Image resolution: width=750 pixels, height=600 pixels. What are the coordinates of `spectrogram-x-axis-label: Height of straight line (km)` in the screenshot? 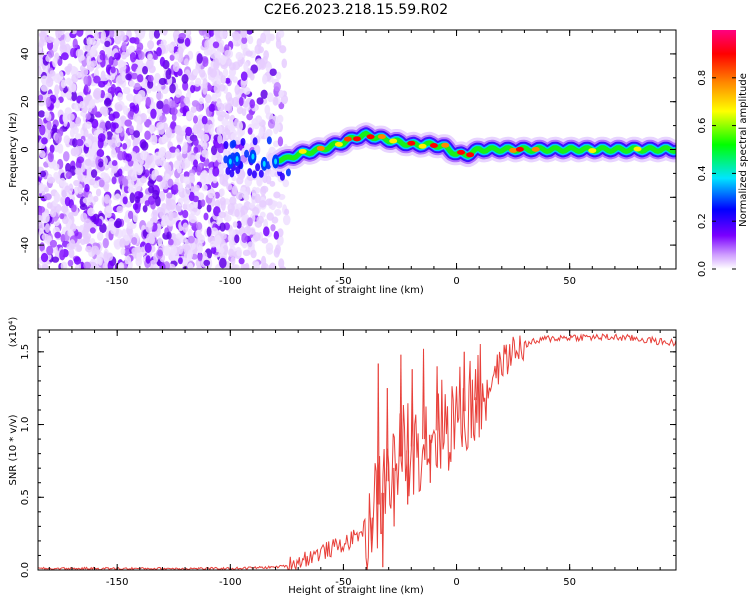 It's located at (356, 290).